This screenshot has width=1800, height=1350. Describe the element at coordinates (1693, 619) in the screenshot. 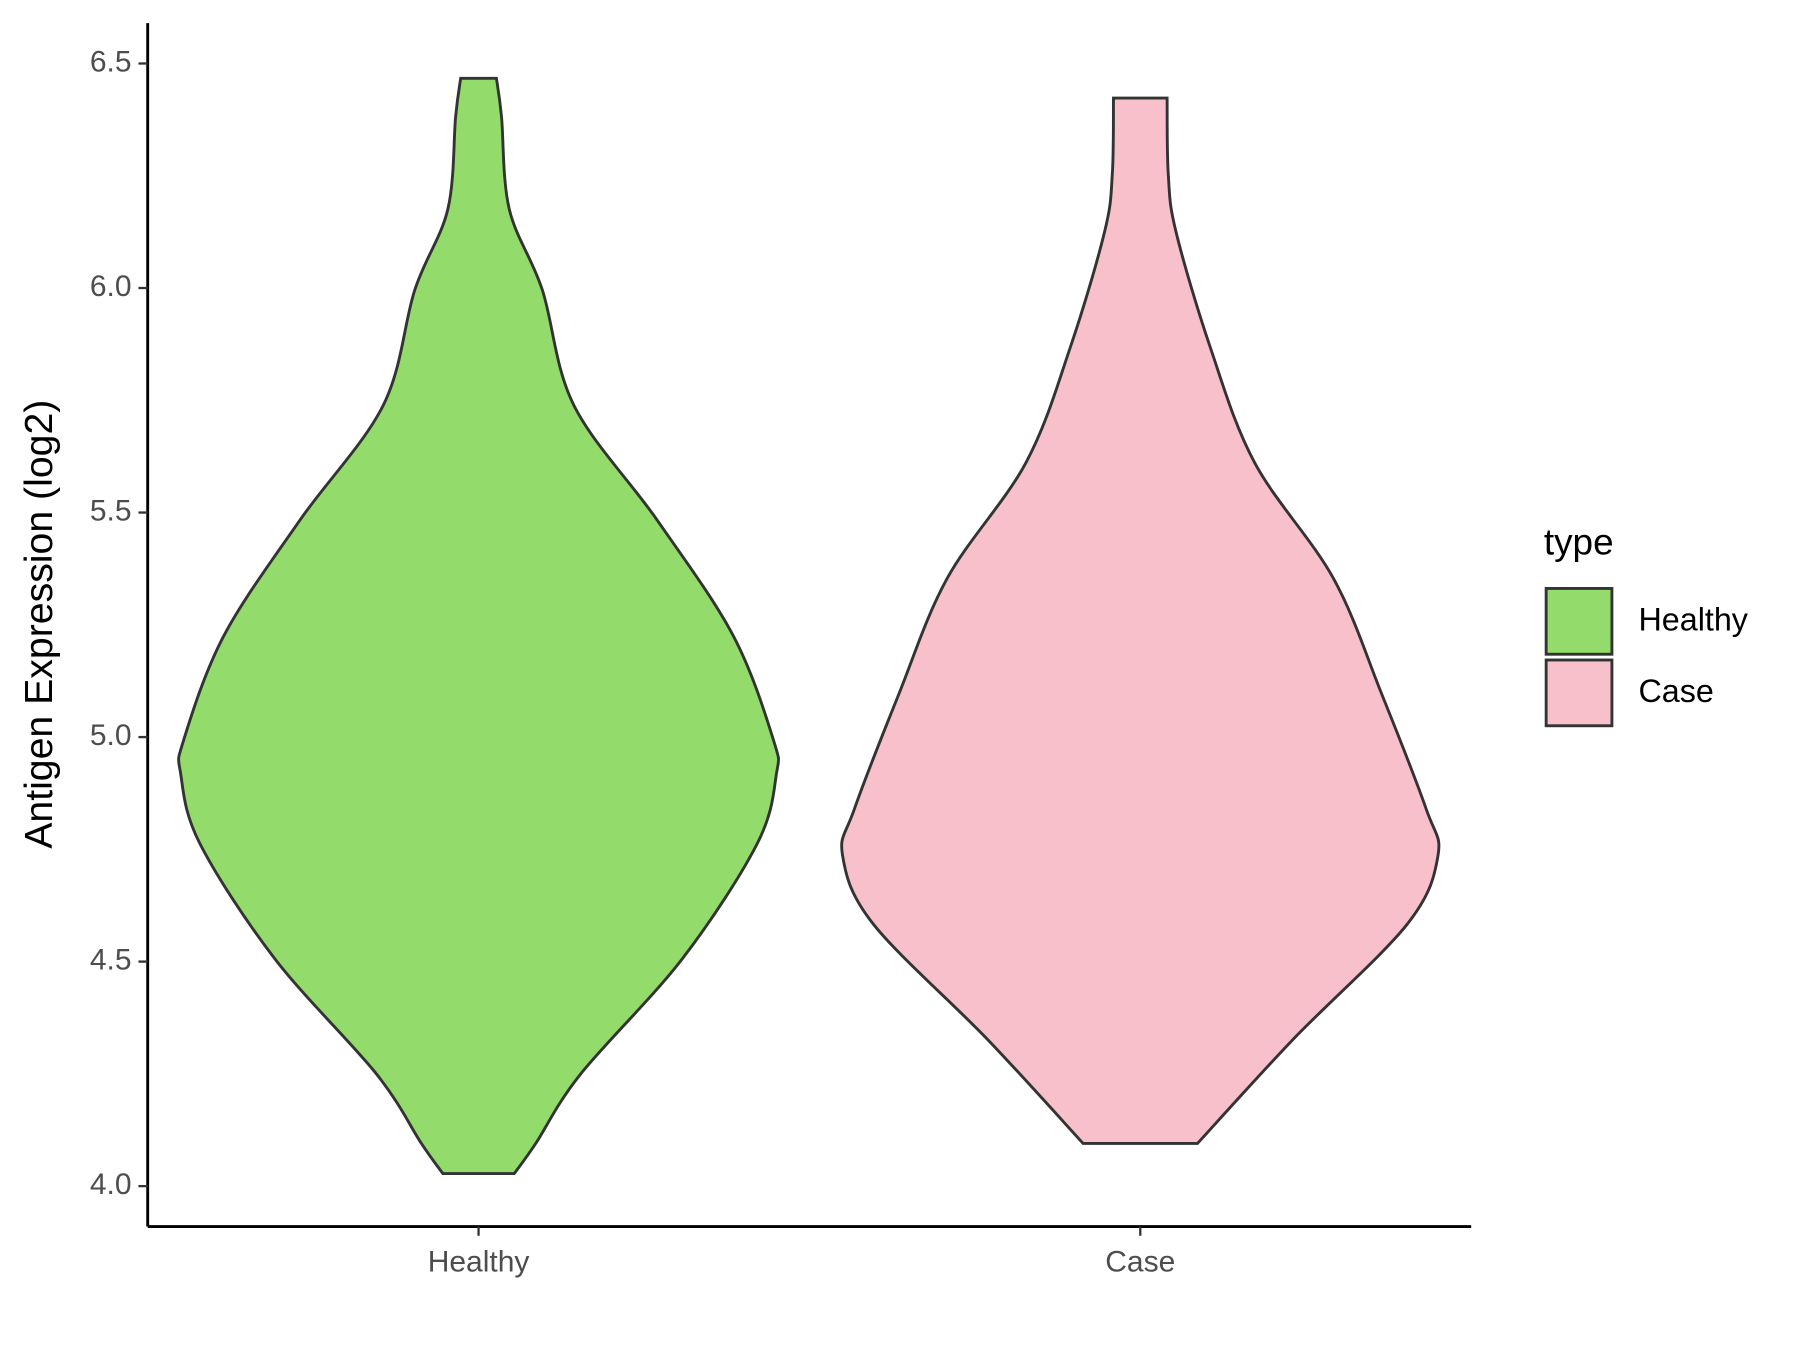

I see `legend-label: Healthy` at that location.